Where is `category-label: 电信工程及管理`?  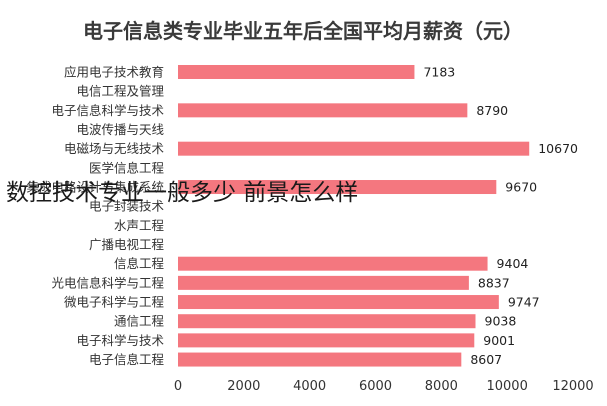
category-label: 电信工程及管理 is located at coordinates (120, 91).